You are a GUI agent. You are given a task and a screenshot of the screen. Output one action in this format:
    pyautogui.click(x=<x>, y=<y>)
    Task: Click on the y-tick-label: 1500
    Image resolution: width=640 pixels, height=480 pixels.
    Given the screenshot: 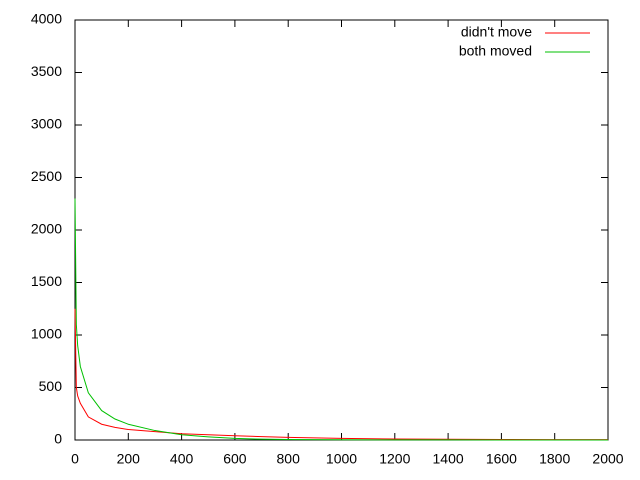 What is the action you would take?
    pyautogui.click(x=46, y=281)
    